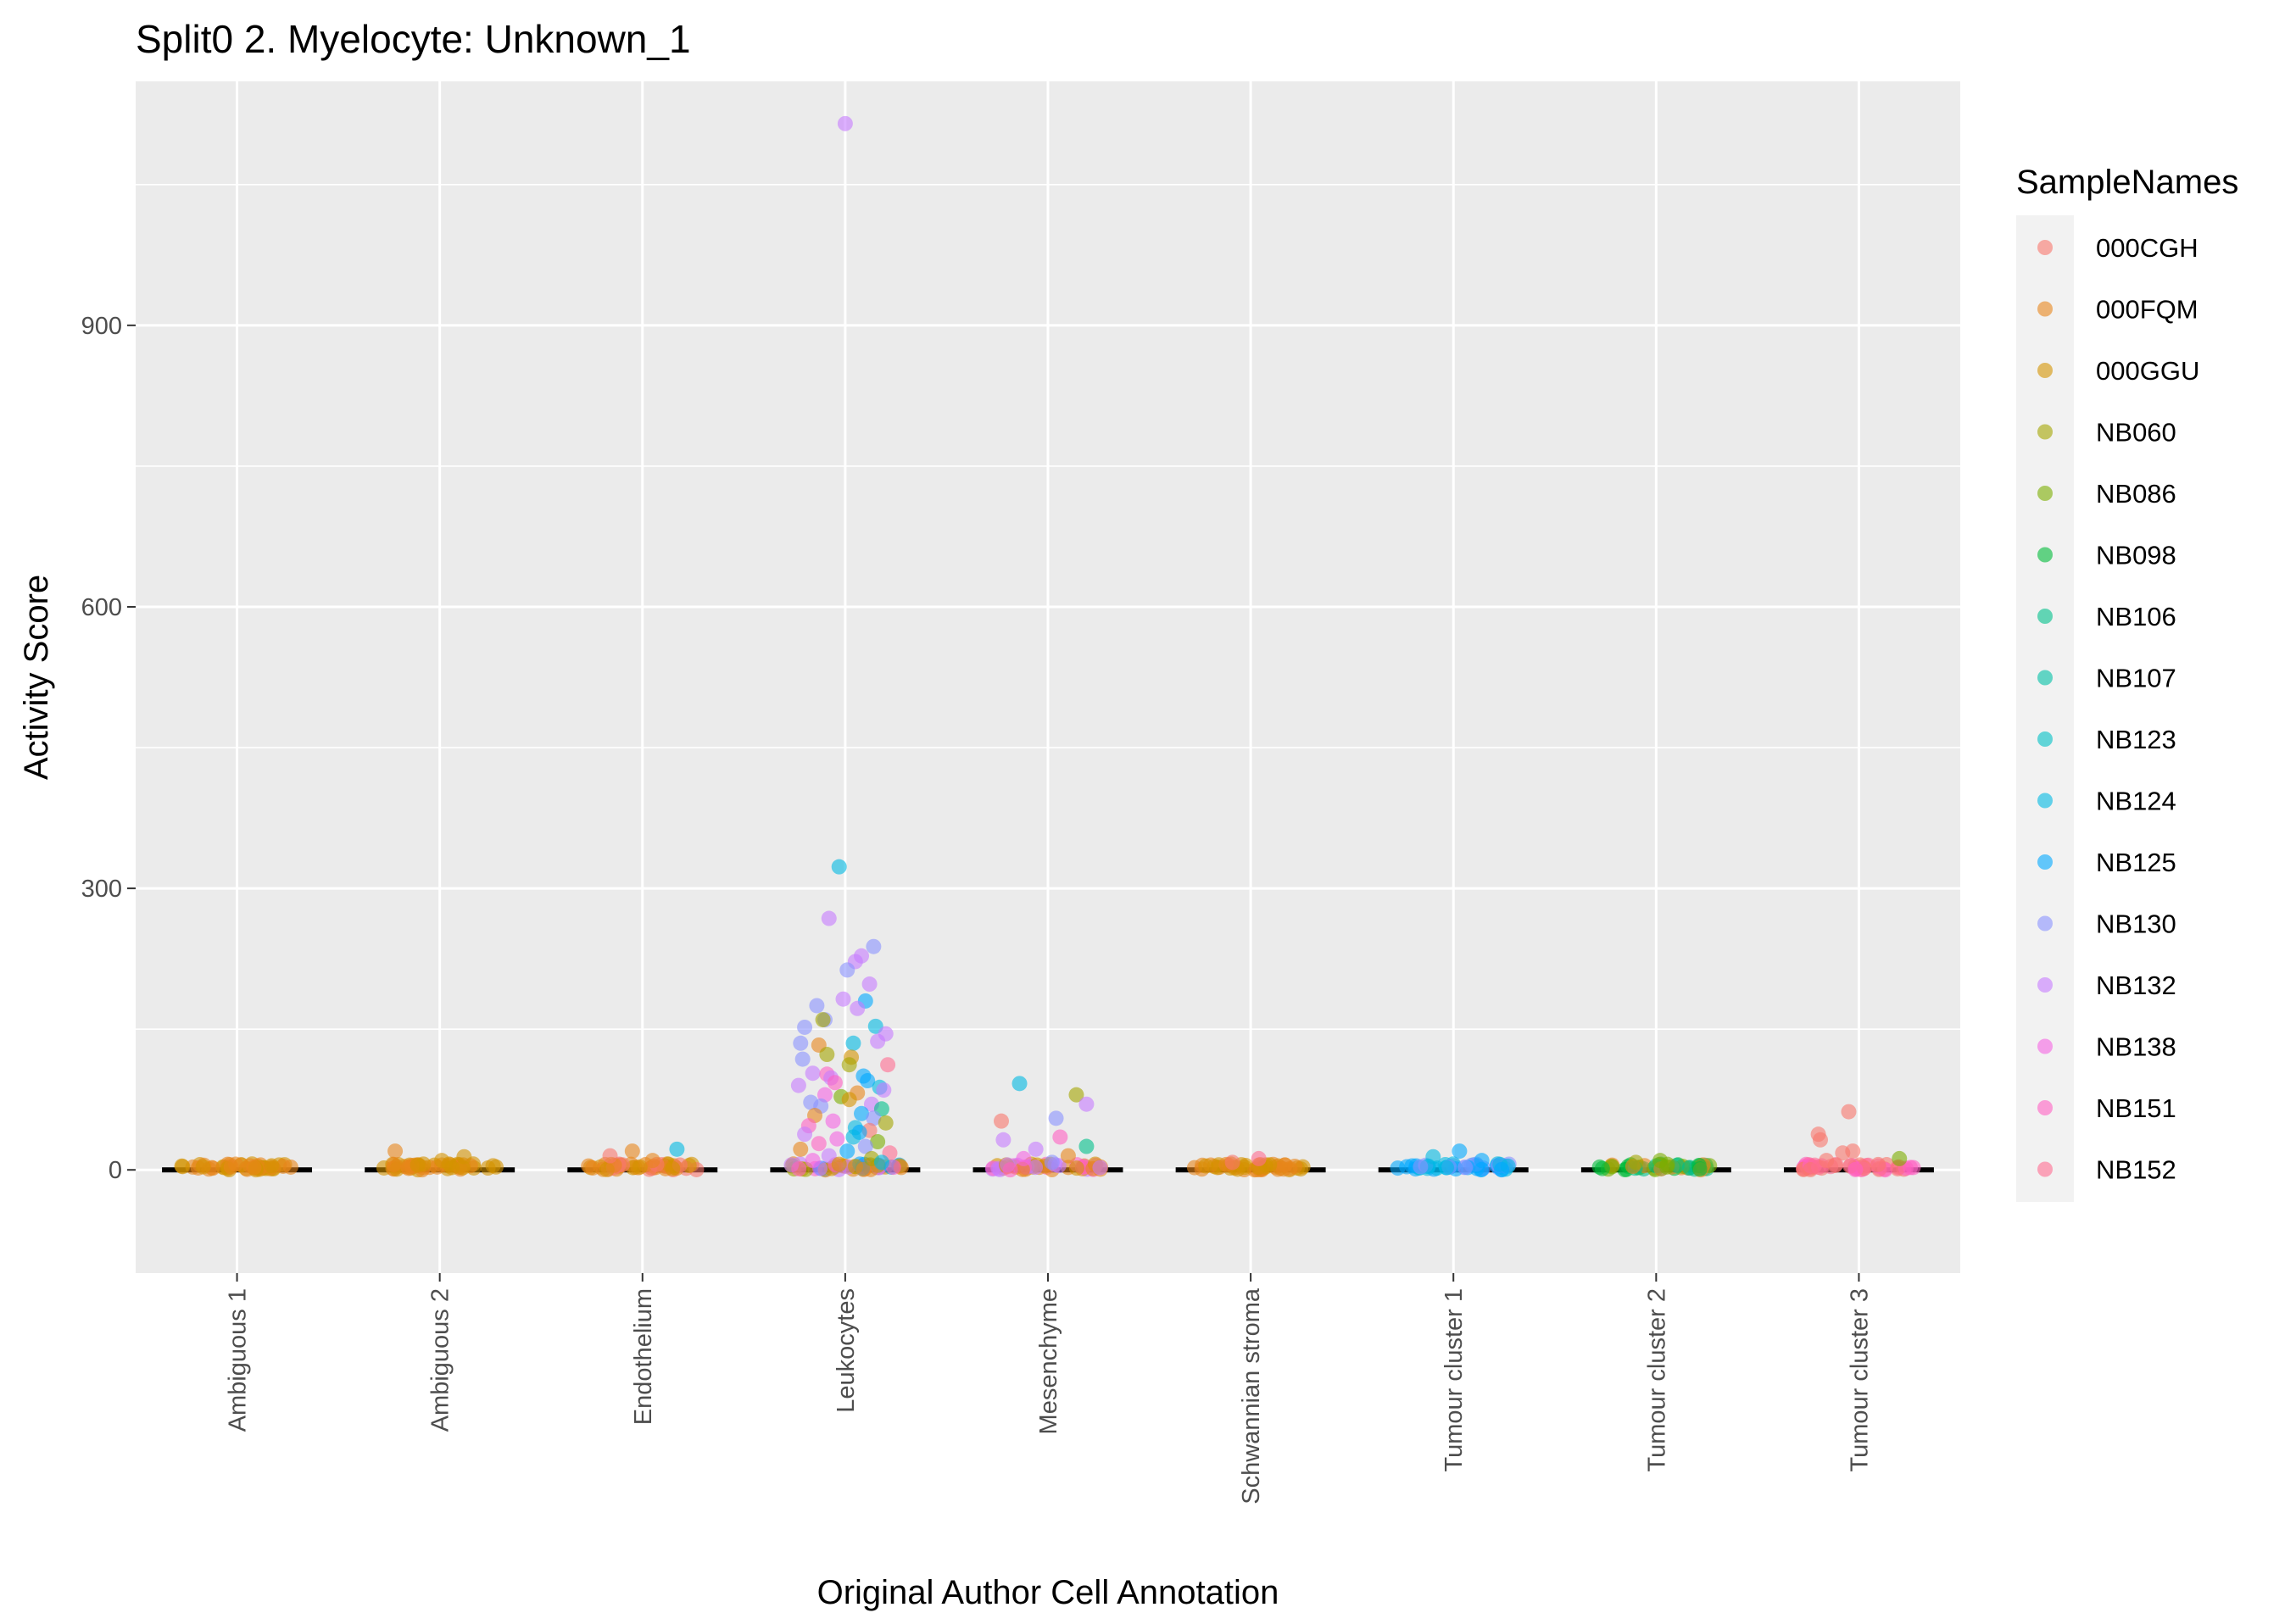 The image size is (2296, 1624). Describe the element at coordinates (101, 889) in the screenshot. I see `y-tick-label: 300` at that location.